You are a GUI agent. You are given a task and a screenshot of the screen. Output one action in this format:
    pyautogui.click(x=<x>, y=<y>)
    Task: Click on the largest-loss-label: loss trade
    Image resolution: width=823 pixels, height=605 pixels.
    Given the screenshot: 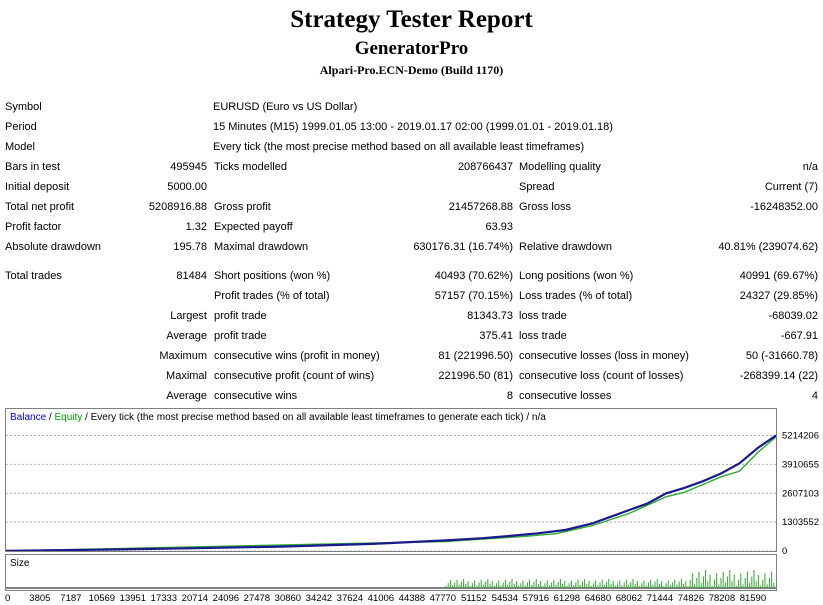 What is the action you would take?
    pyautogui.click(x=543, y=316)
    